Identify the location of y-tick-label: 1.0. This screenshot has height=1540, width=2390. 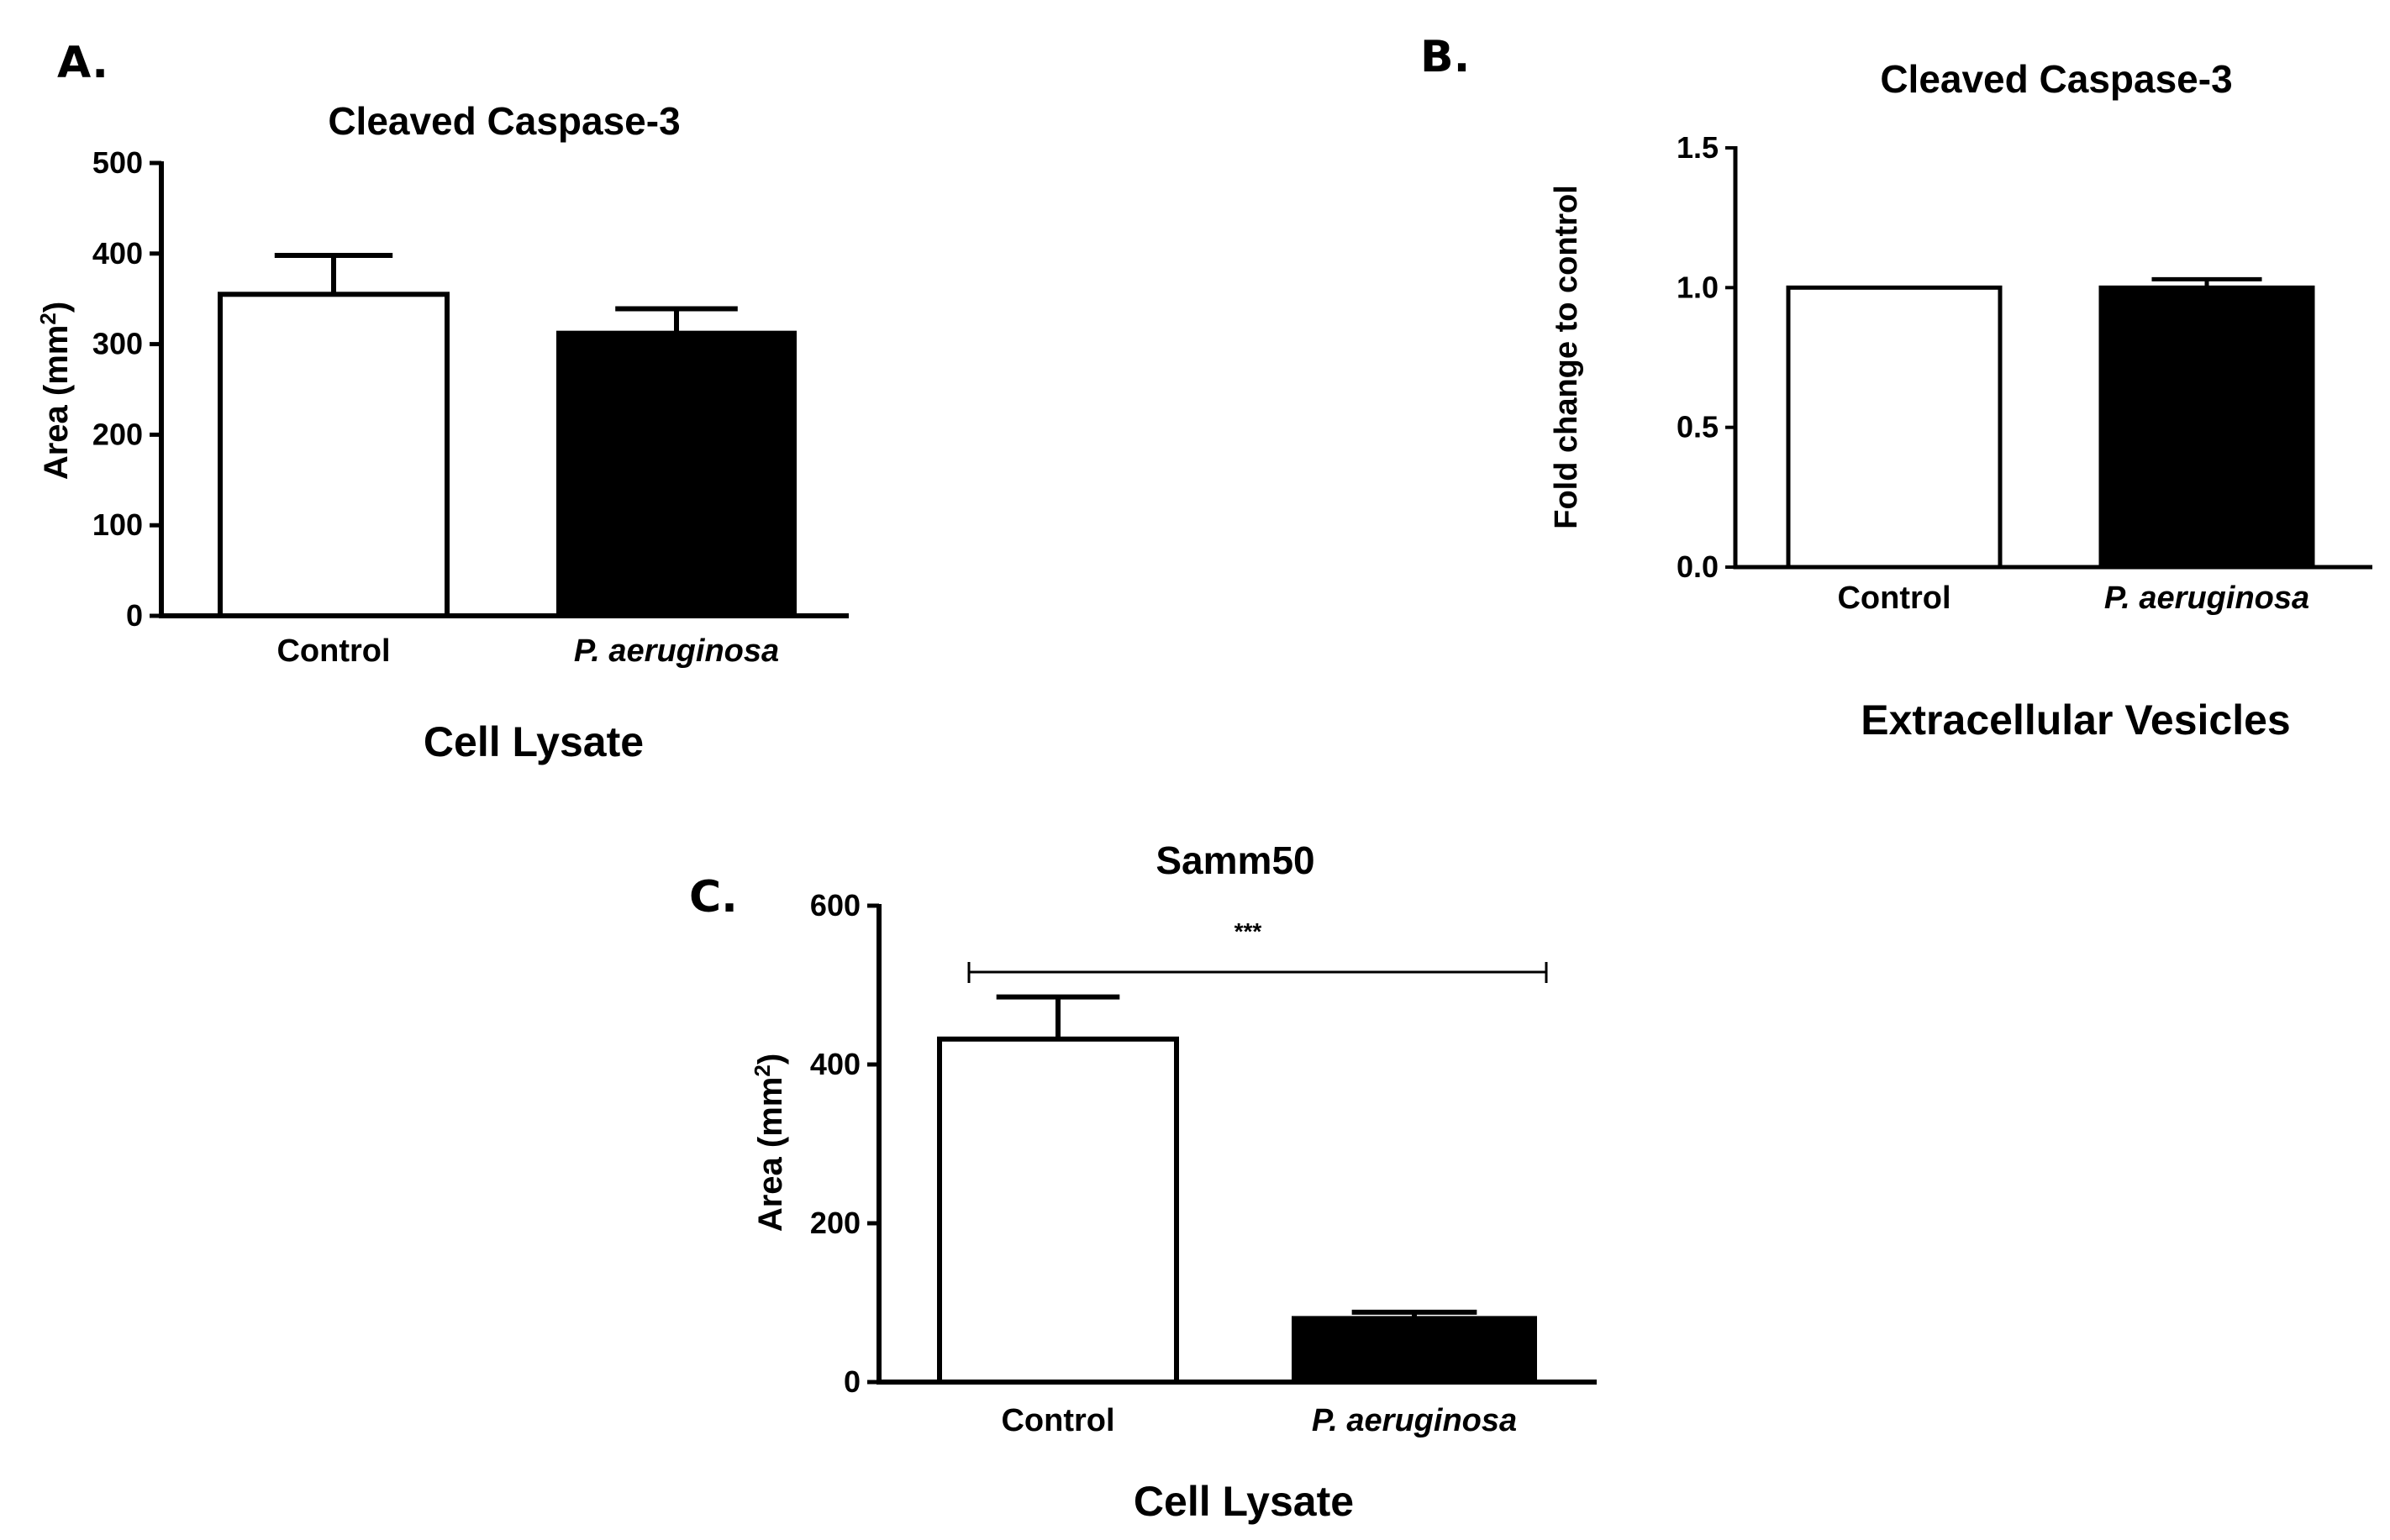
(1698, 287).